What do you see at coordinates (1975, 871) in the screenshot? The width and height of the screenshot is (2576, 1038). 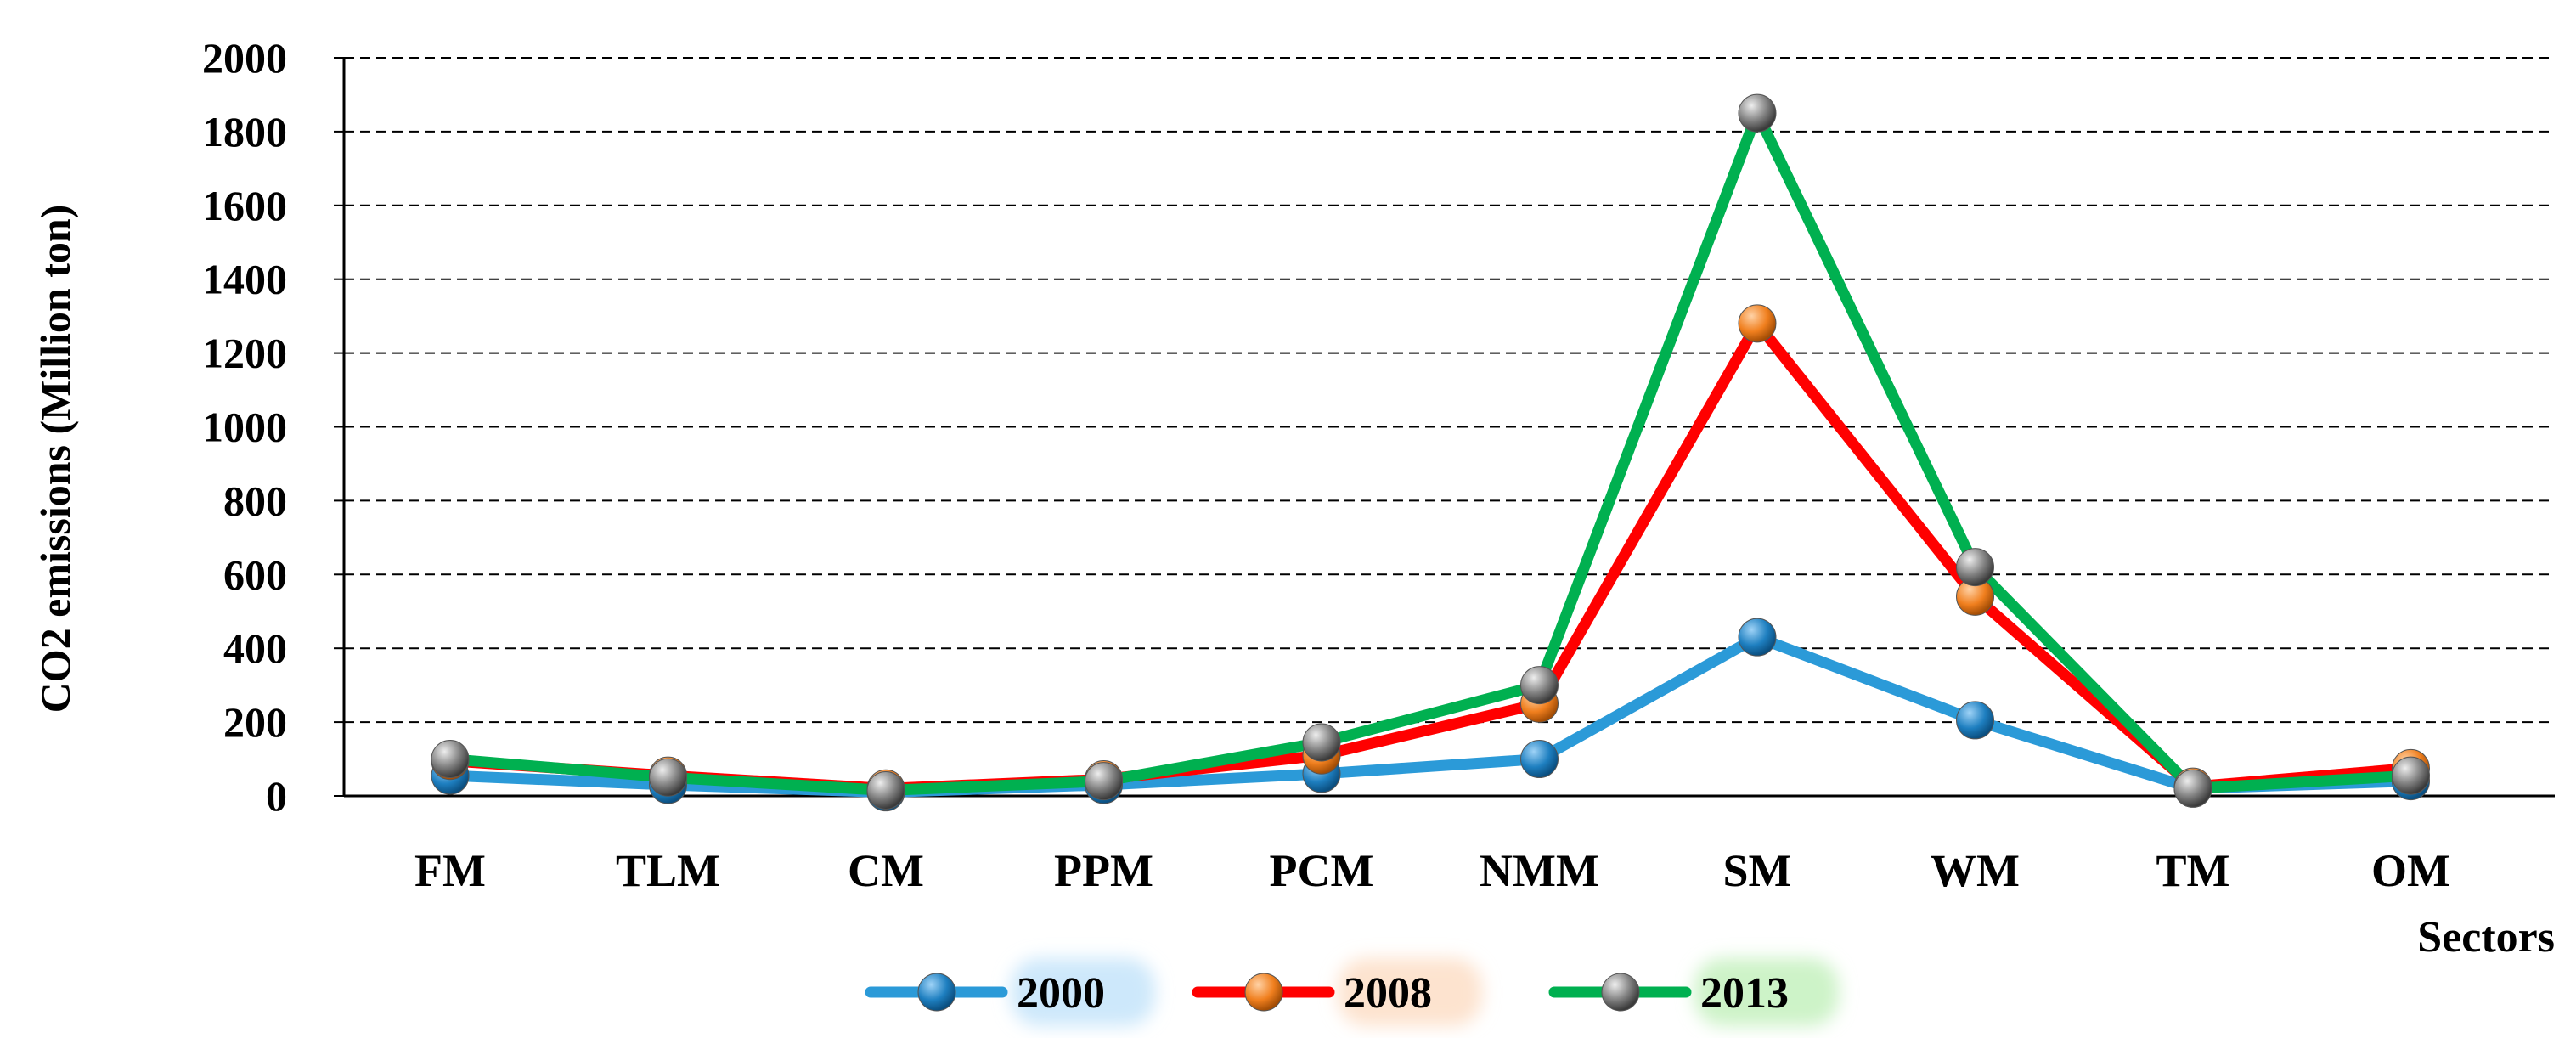 I see `x-tick-label: WM` at bounding box center [1975, 871].